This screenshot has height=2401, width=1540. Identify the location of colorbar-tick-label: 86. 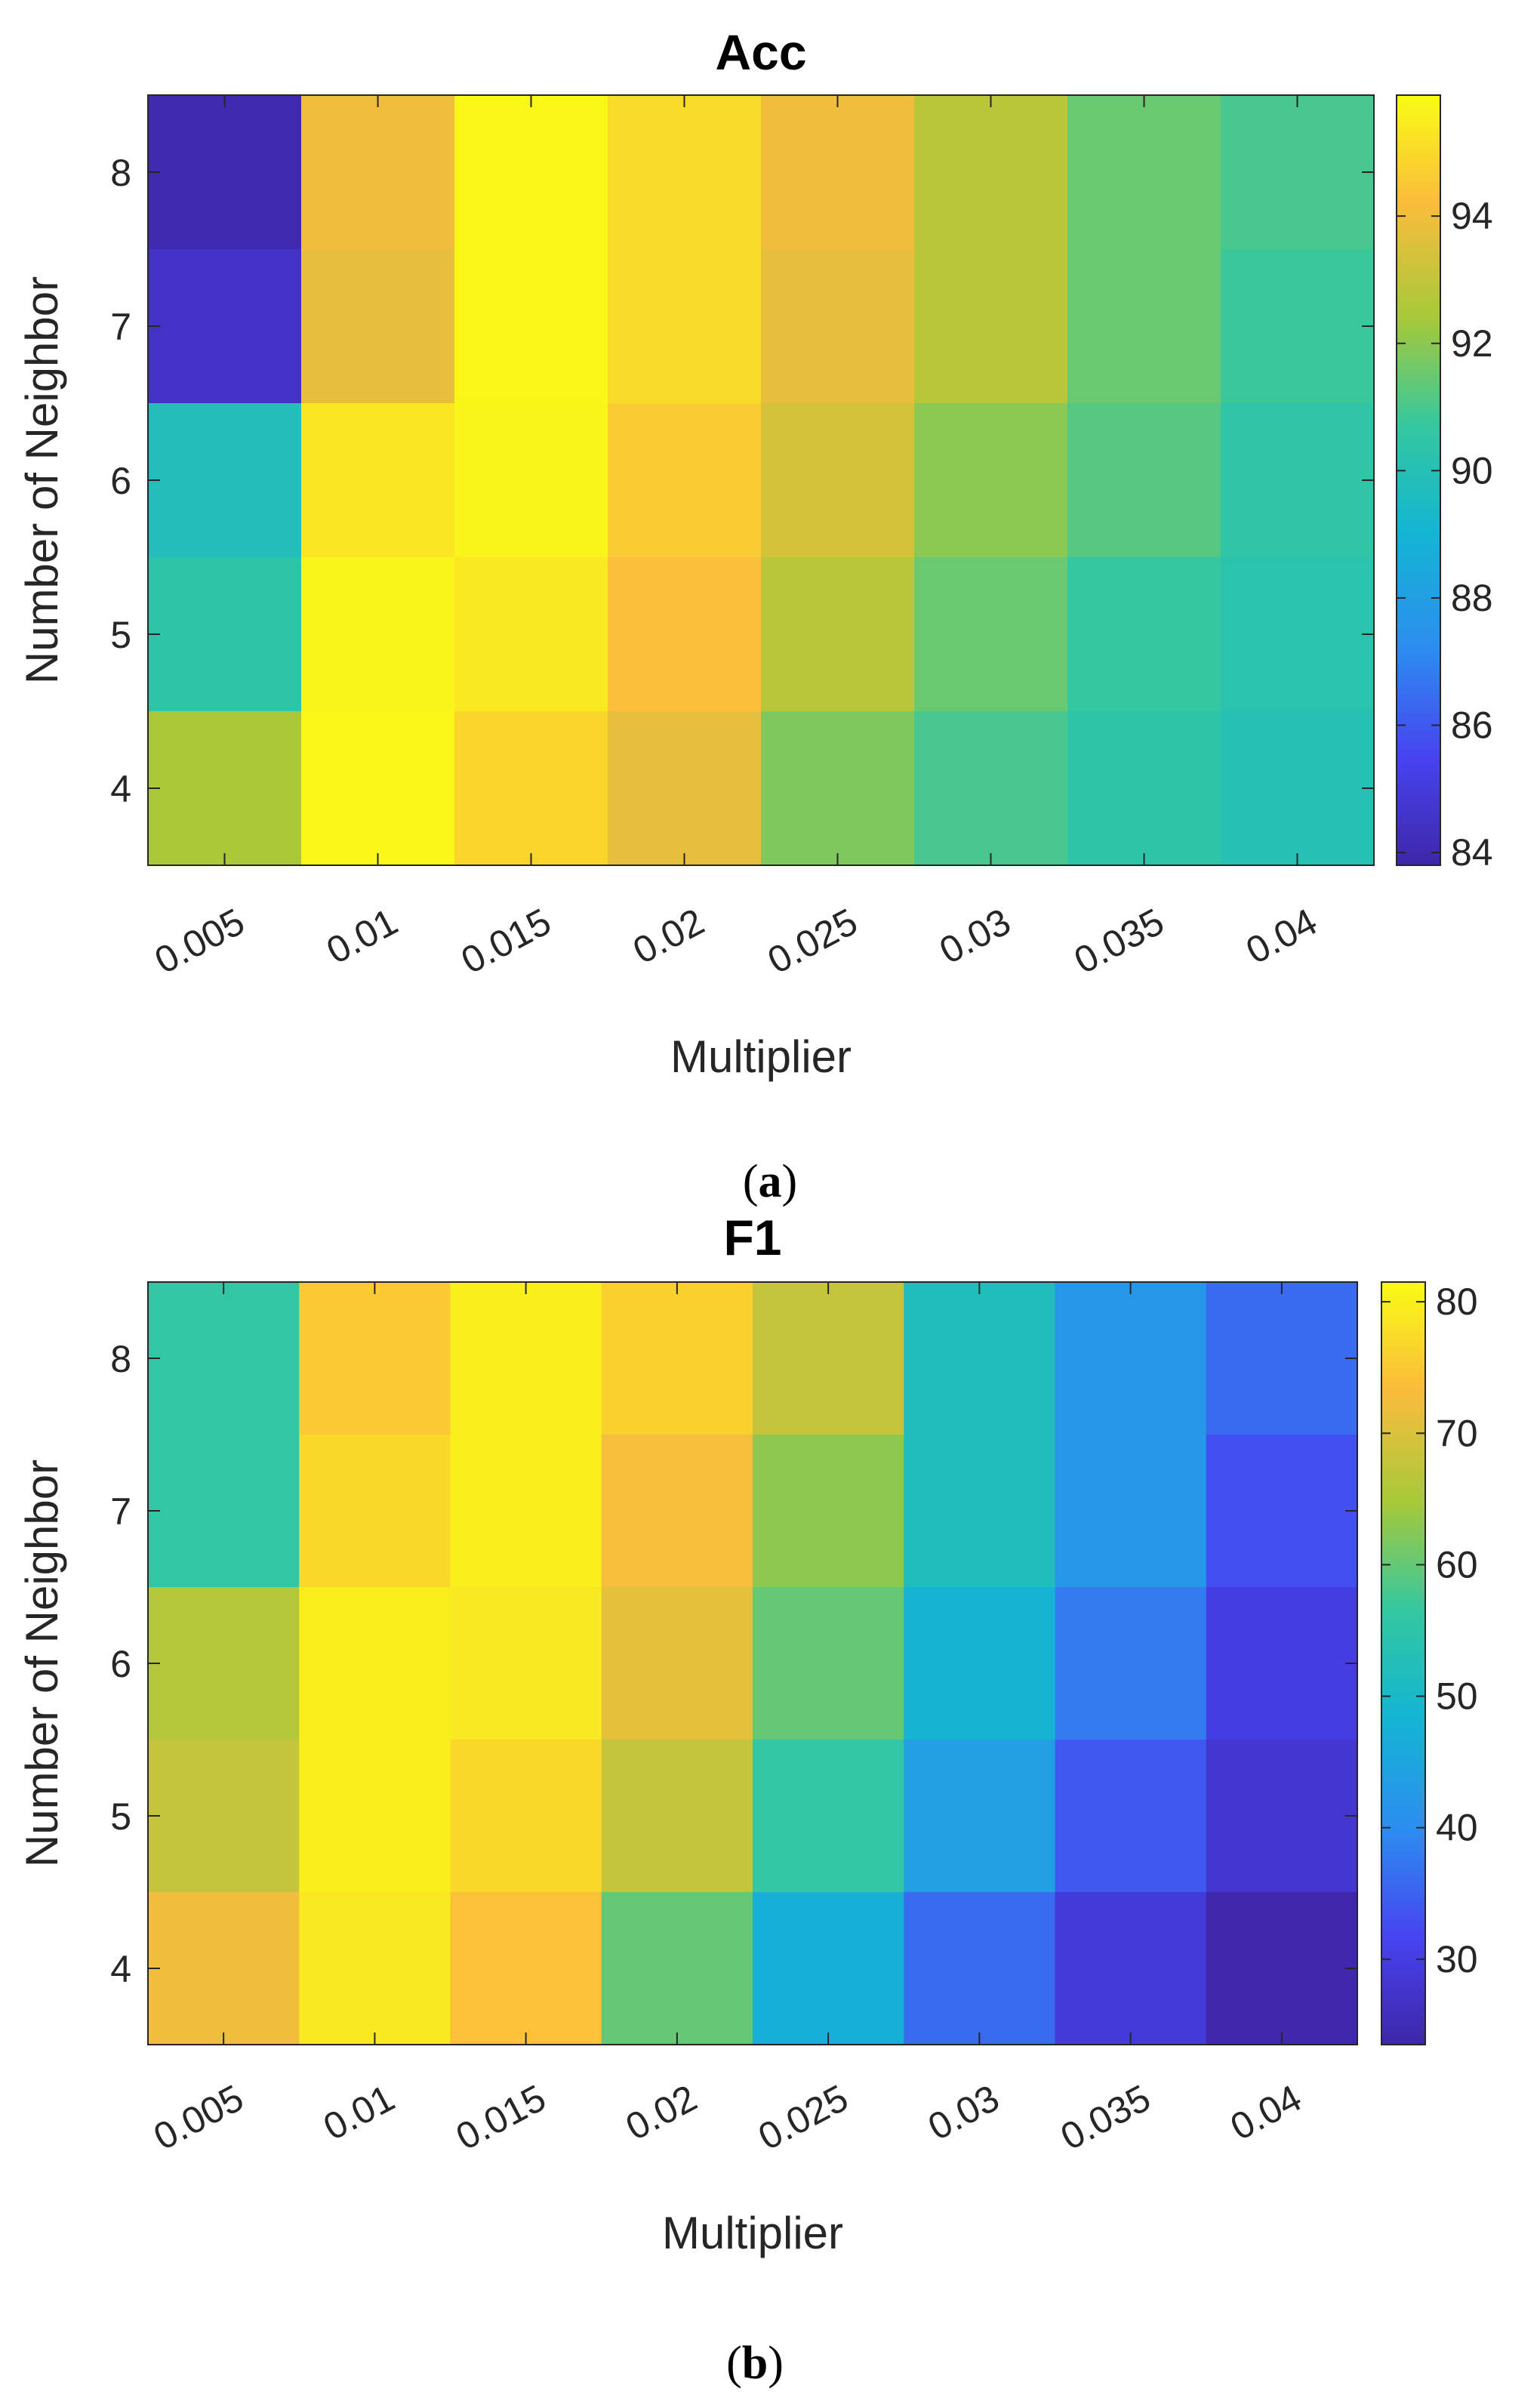
(1472, 726).